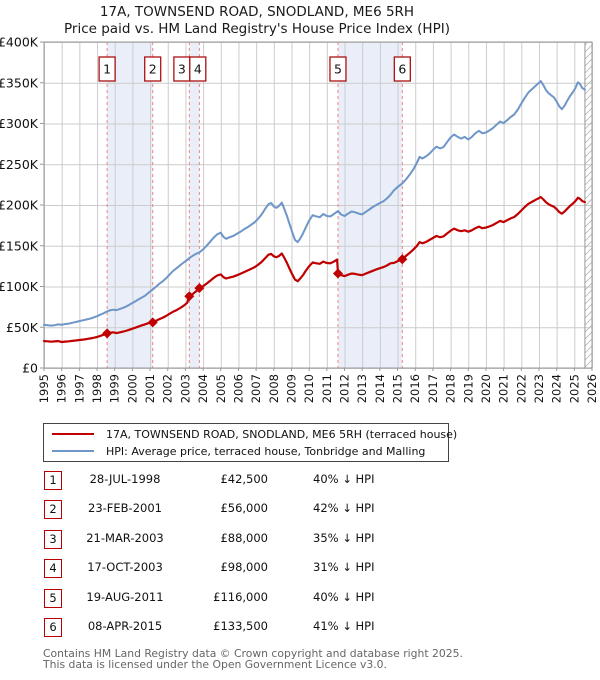 Image resolution: width=600 pixels, height=680 pixels. Describe the element at coordinates (19, 82) in the screenshot. I see `svg-text: £350K` at that location.